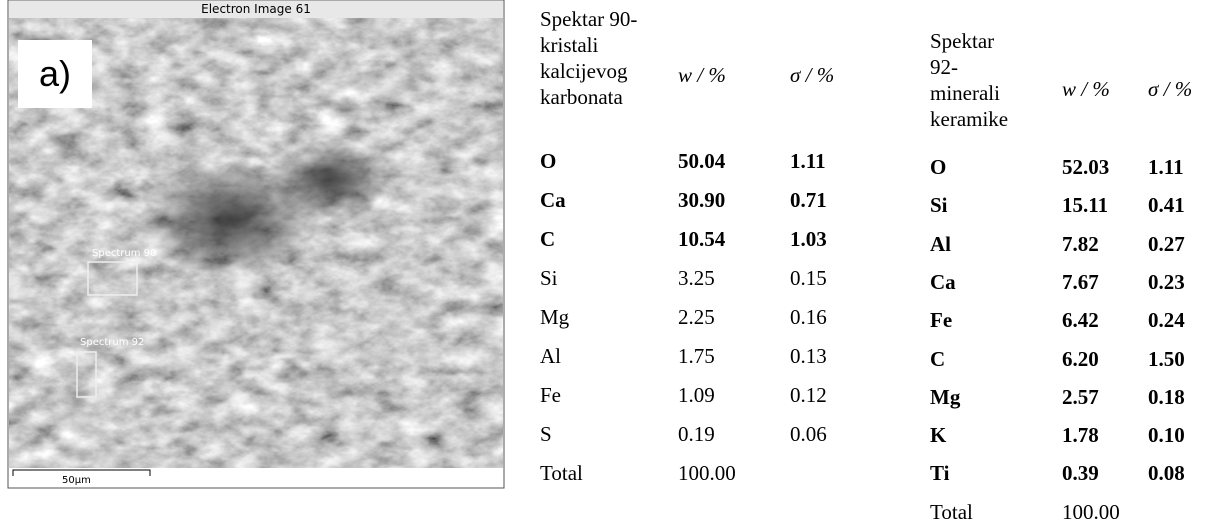 This screenshot has width=1219, height=531. What do you see at coordinates (1166, 320) in the screenshot?
I see `table-cell: 0.24` at bounding box center [1166, 320].